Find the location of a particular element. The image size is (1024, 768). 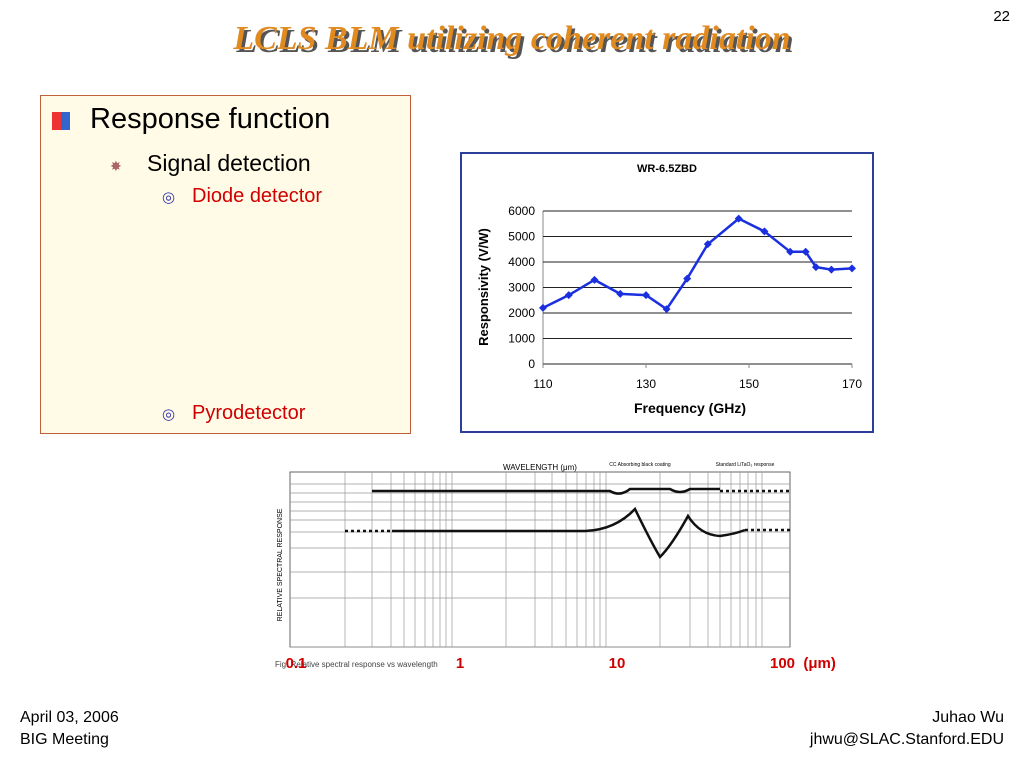

overlay-label: 100 (μm) is located at coordinates (803, 663).